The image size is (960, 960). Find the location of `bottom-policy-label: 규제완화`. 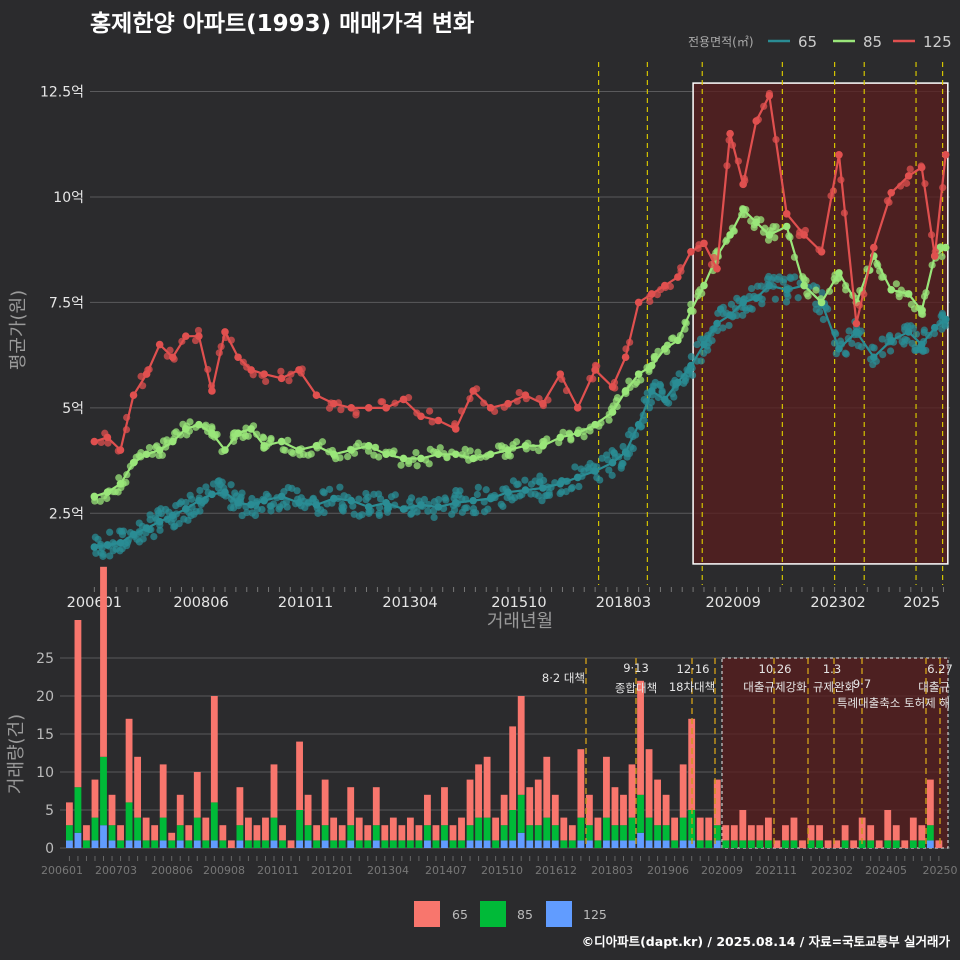

bottom-policy-label: 규제완화 is located at coordinates (834, 687).